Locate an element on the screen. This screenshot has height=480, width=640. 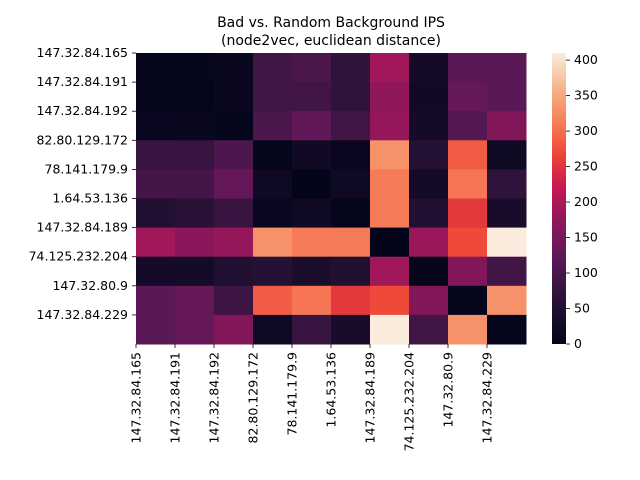
row-label: 147.32.84.165 is located at coordinates (82, 52).